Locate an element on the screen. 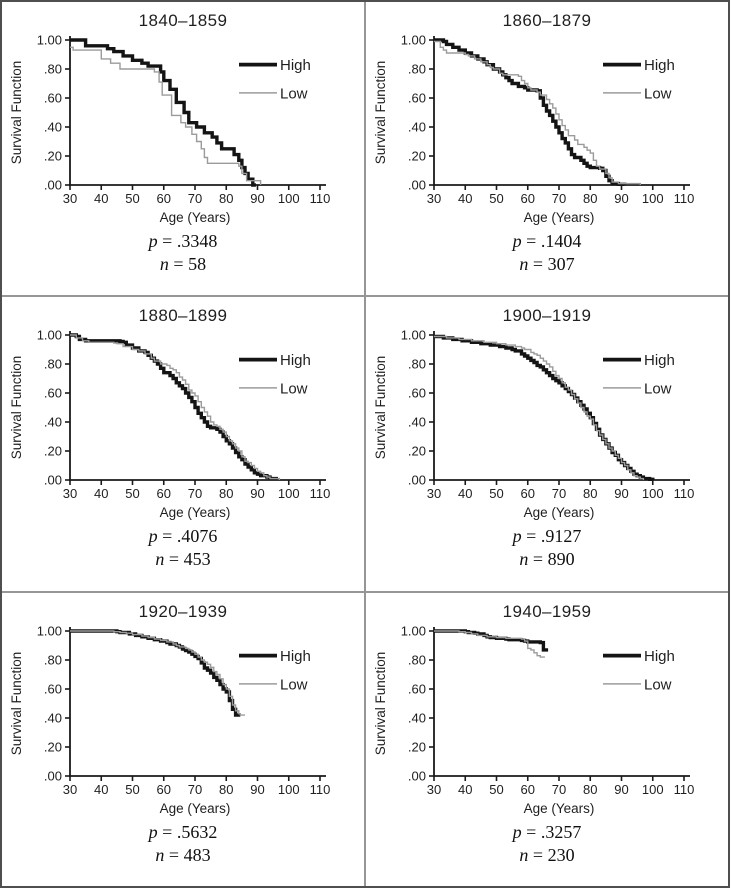 The image size is (730, 888). n-value-line: n = 307 is located at coordinates (547, 264).